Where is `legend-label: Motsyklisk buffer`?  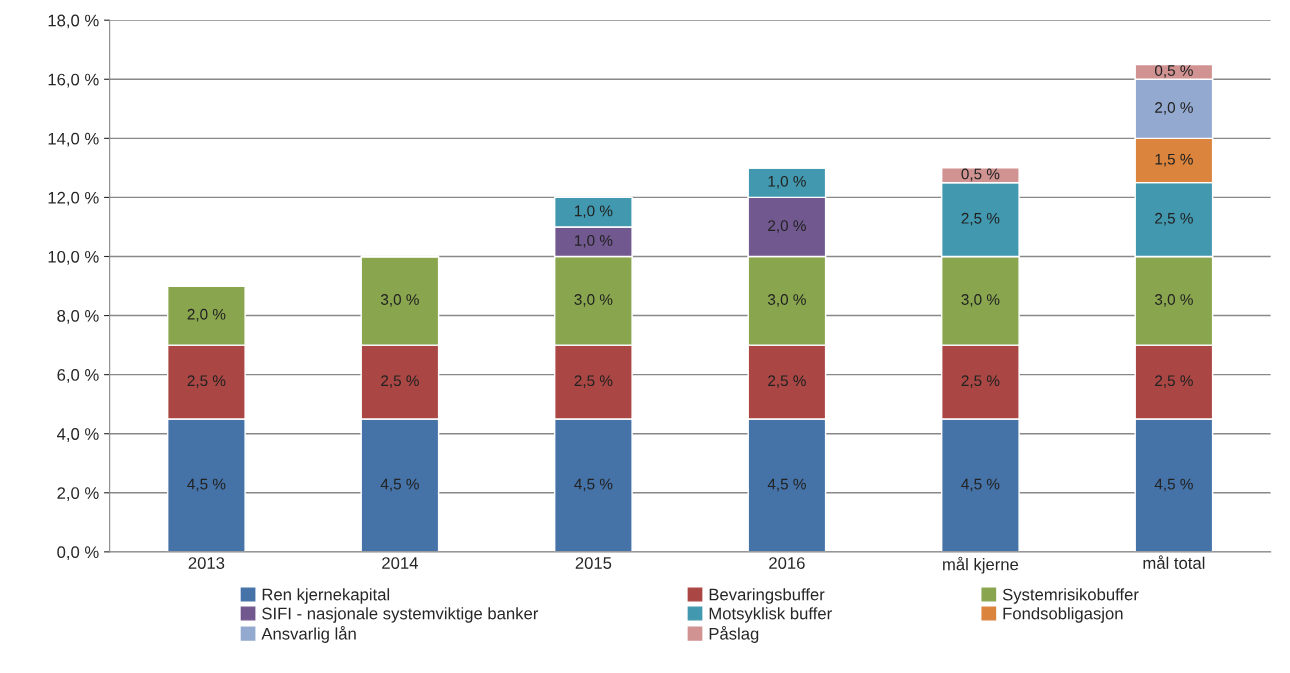
legend-label: Motsyklisk buffer is located at coordinates (770, 615).